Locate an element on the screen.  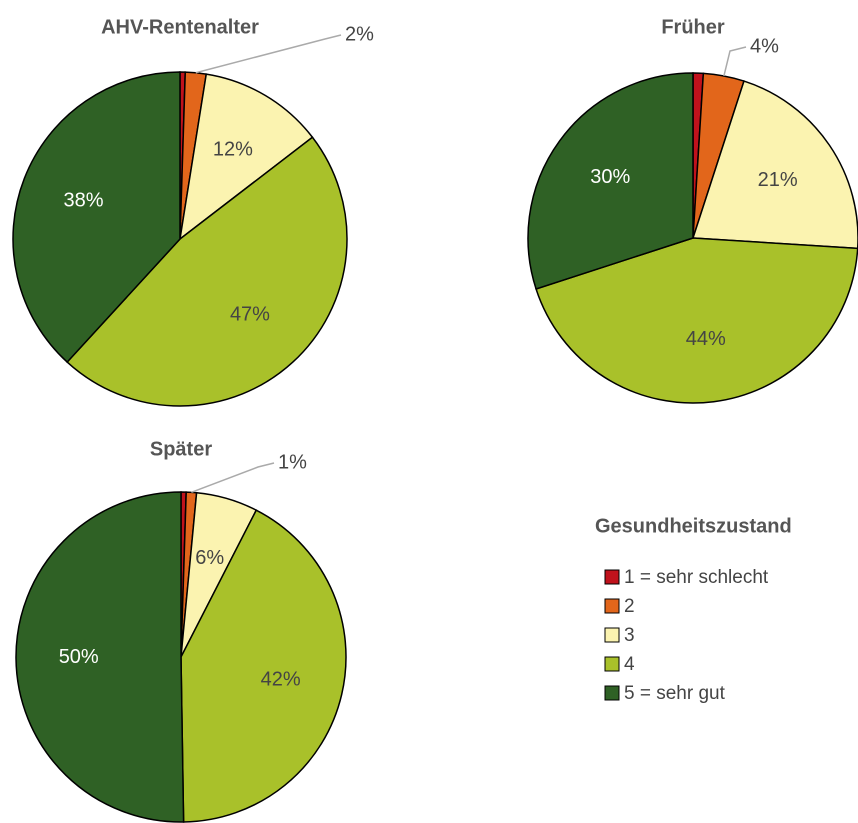
legend-label: 1 = sehr schlecht is located at coordinates (696, 577).